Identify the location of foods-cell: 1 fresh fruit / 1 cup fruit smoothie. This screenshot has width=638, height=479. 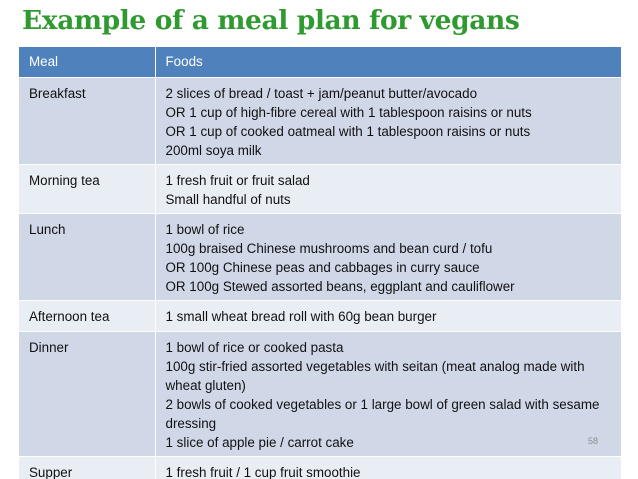
(388, 467).